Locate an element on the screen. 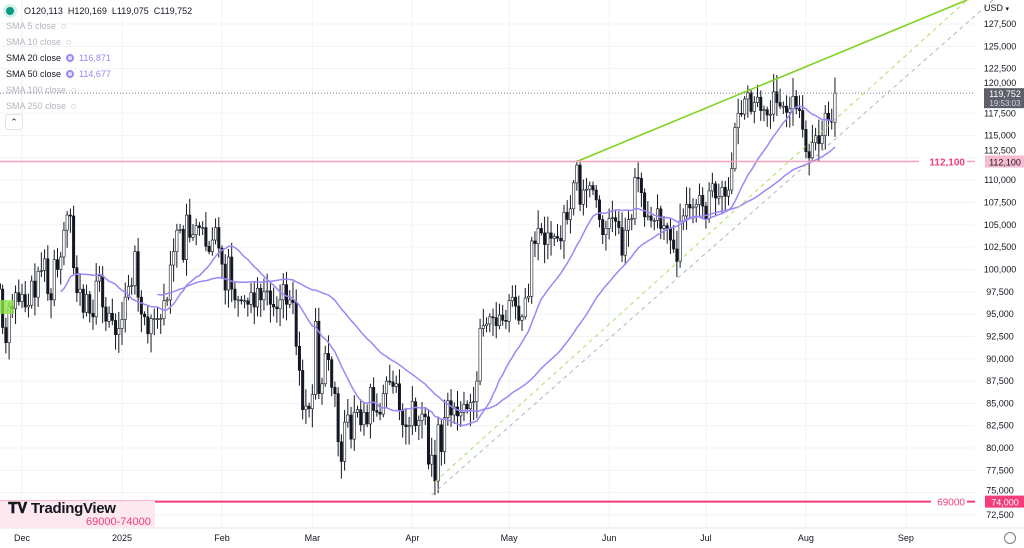 The height and width of the screenshot is (548, 1024). collapse-legend-button: ⌃ is located at coordinates (14, 122).